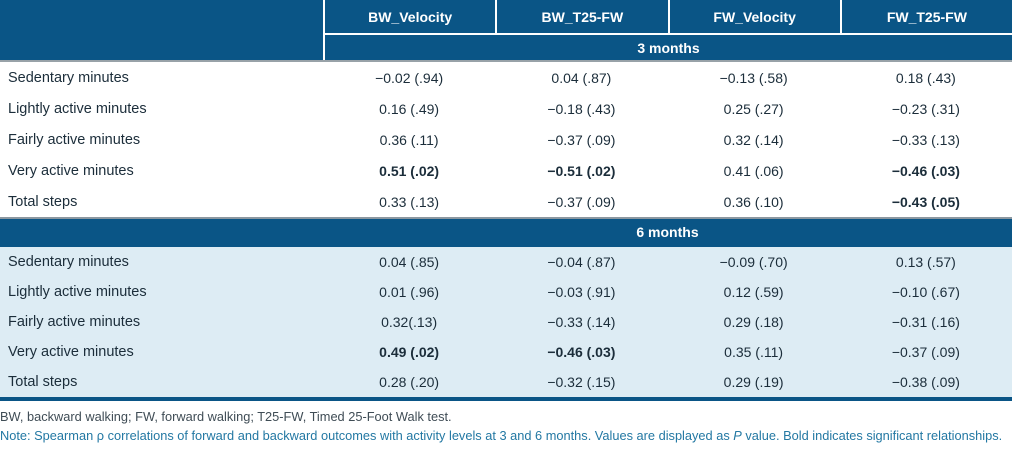 The width and height of the screenshot is (1012, 454). What do you see at coordinates (409, 262) in the screenshot?
I see `value-cell: 0.04 (.85)` at bounding box center [409, 262].